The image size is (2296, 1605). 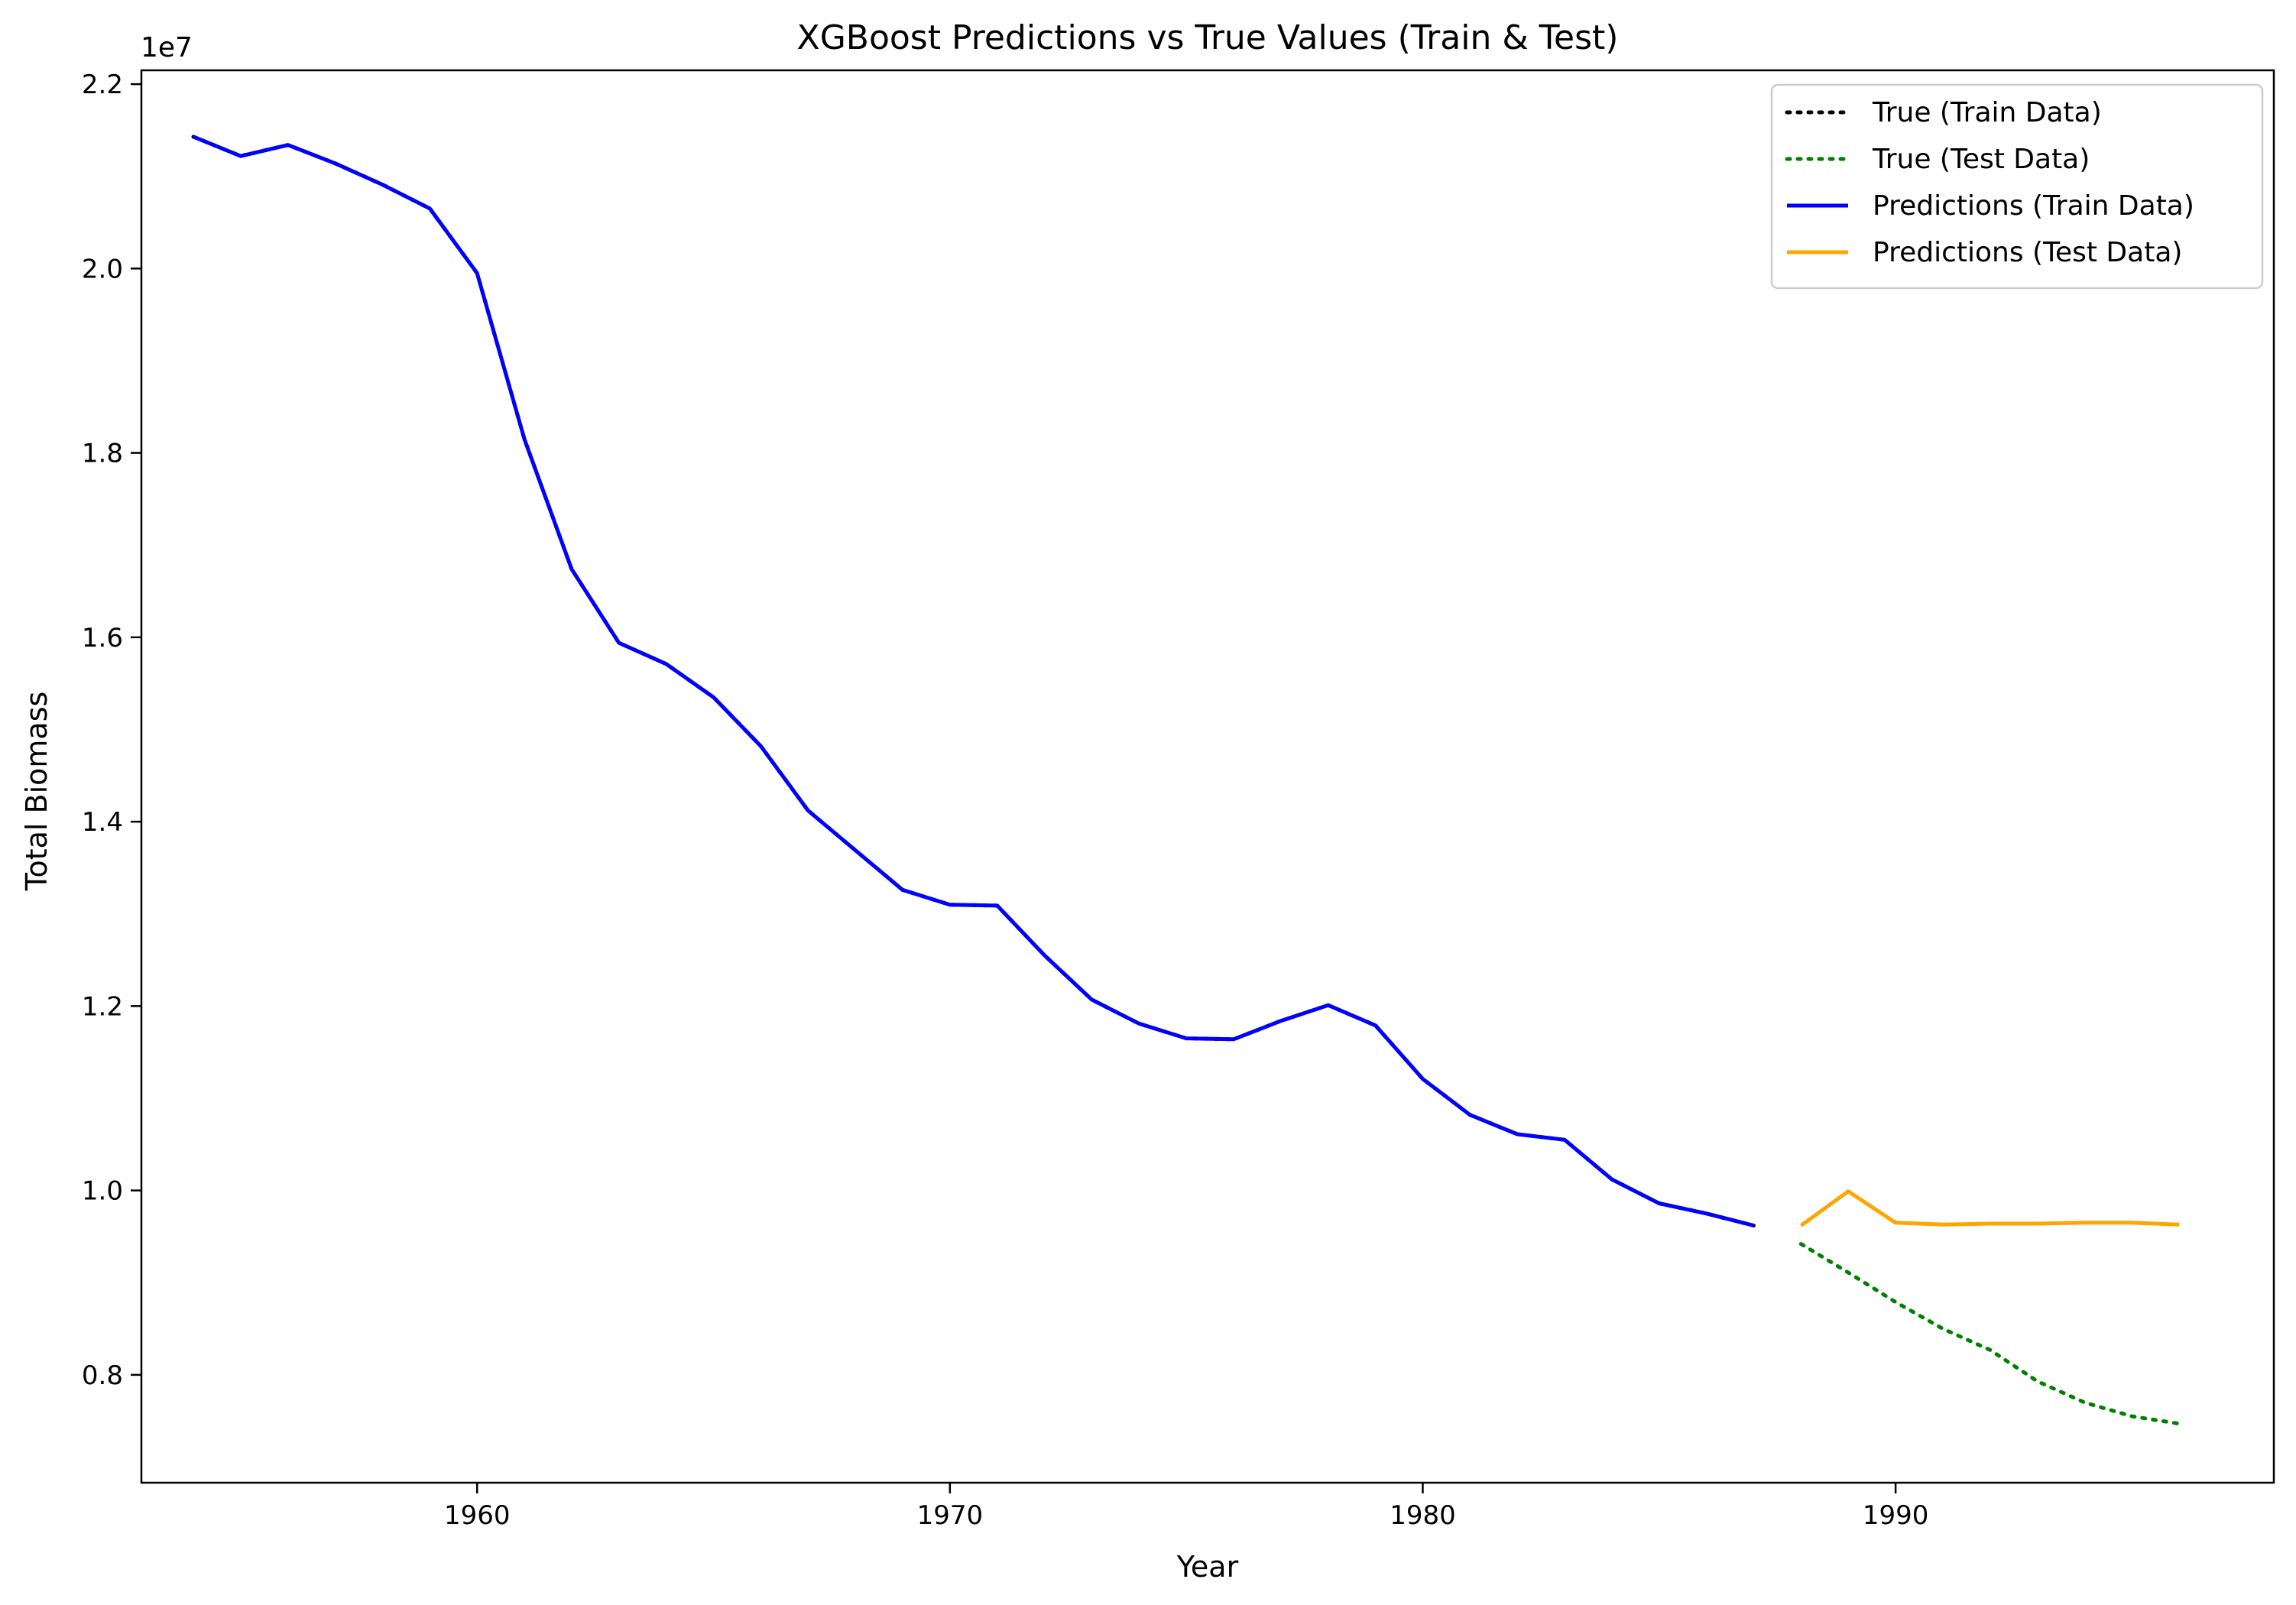 I want to click on x-tick-label-1980: 1980, so click(x=1423, y=1515).